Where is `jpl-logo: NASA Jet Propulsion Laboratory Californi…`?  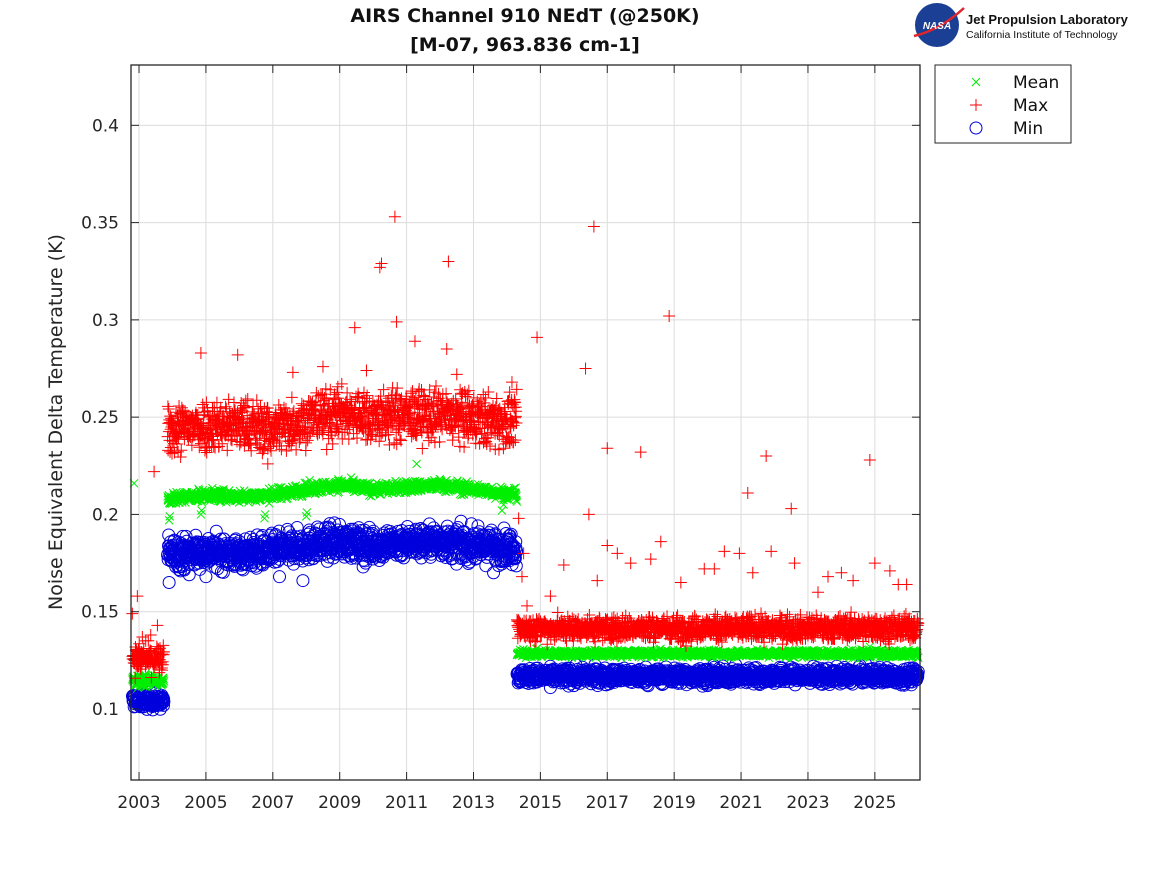
jpl-logo: NASA Jet Propulsion Laboratory Californi… is located at coordinates (1021, 25).